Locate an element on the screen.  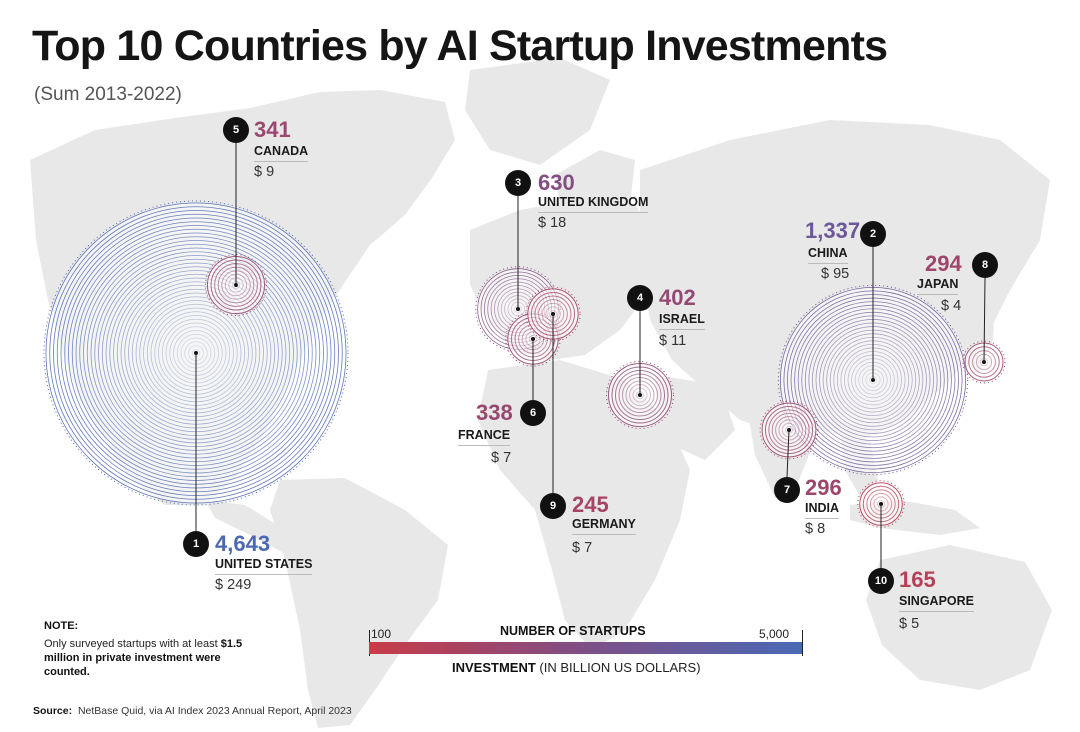
country-name: GERMANY is located at coordinates (604, 526).